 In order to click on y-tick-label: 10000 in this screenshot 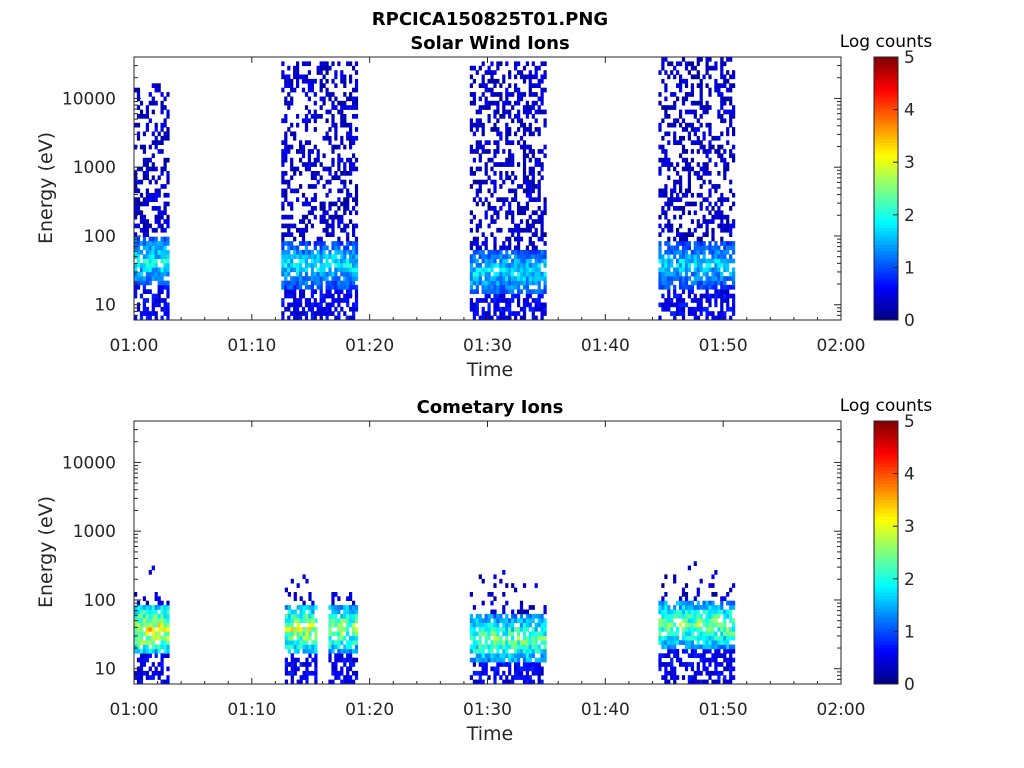, I will do `click(89, 463)`.